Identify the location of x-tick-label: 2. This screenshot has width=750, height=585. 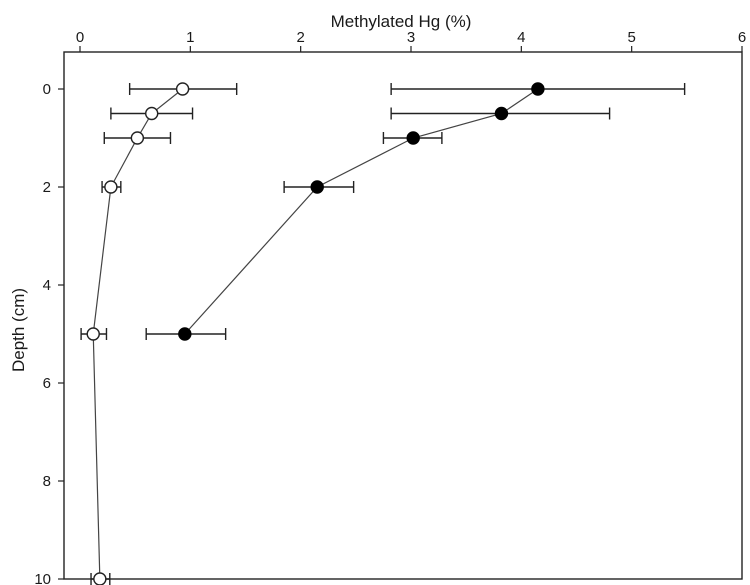
(300, 37).